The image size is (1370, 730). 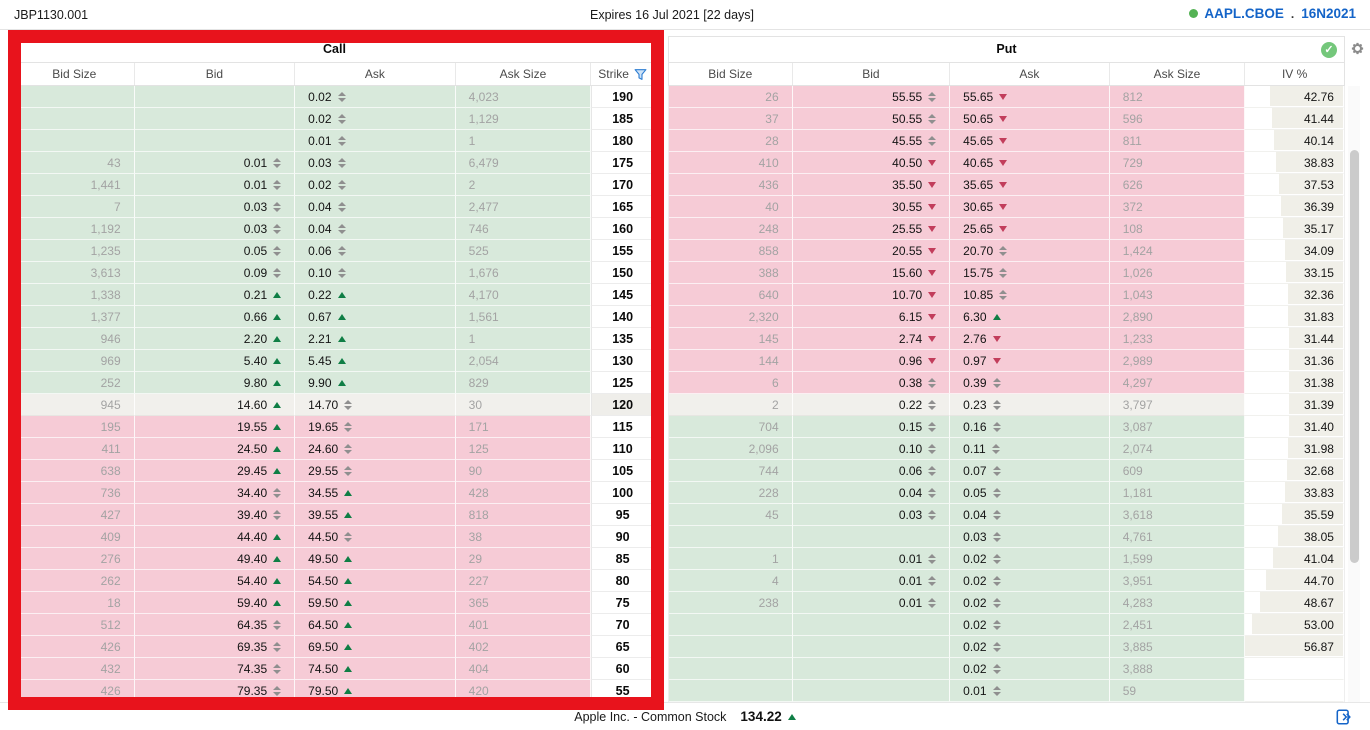 I want to click on strike-cell: 130, so click(x=623, y=361).